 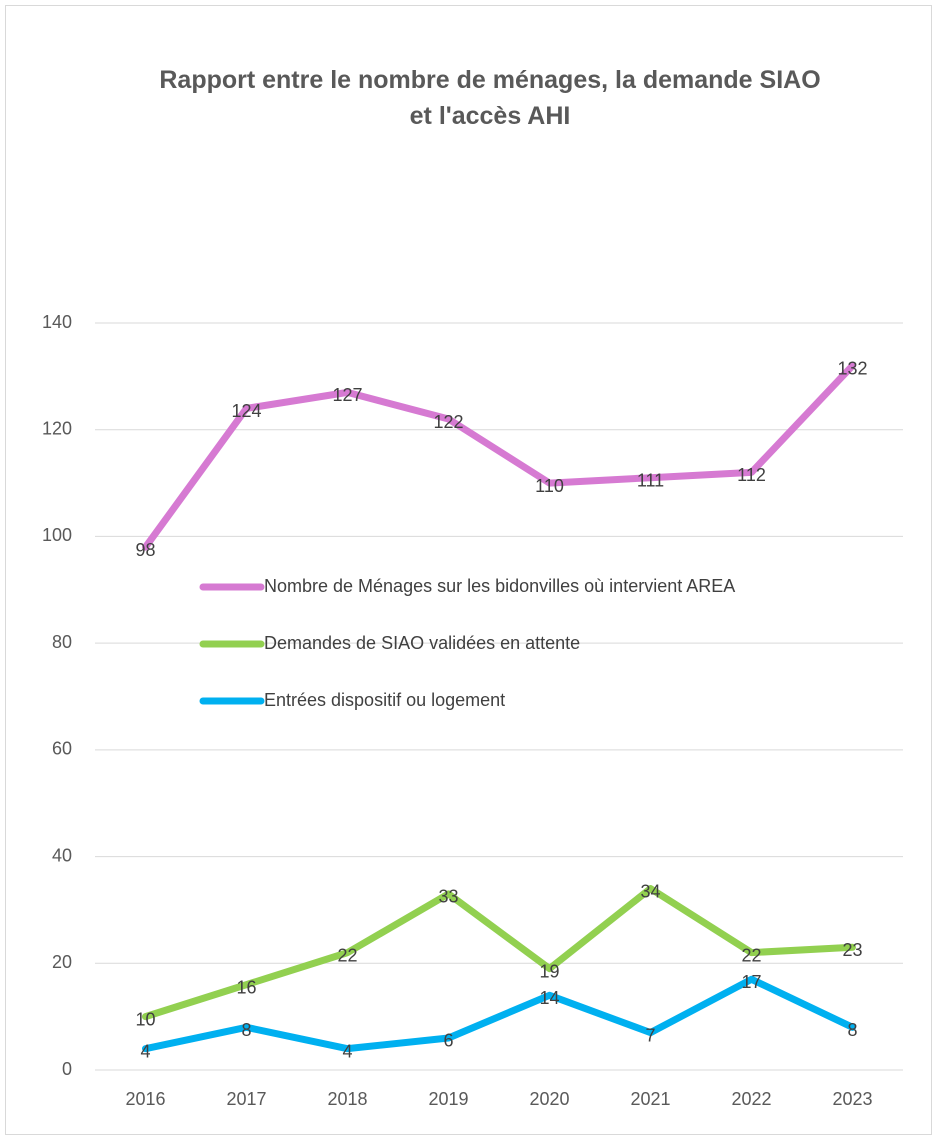 I want to click on x-tick-label: 2021, so click(x=650, y=1099).